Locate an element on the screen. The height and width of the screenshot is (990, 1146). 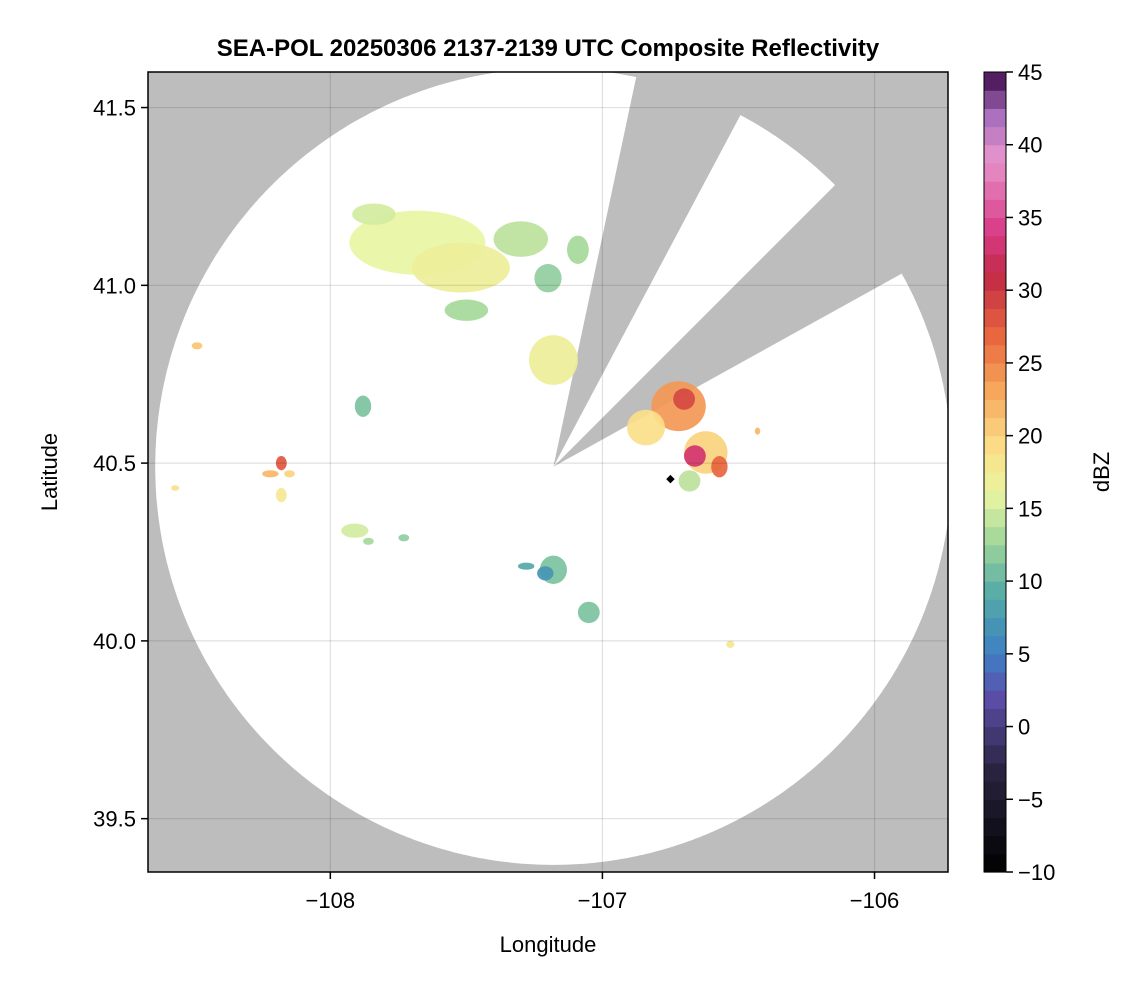
x-axis: −108 −107 −106 is located at coordinates (603, 892).